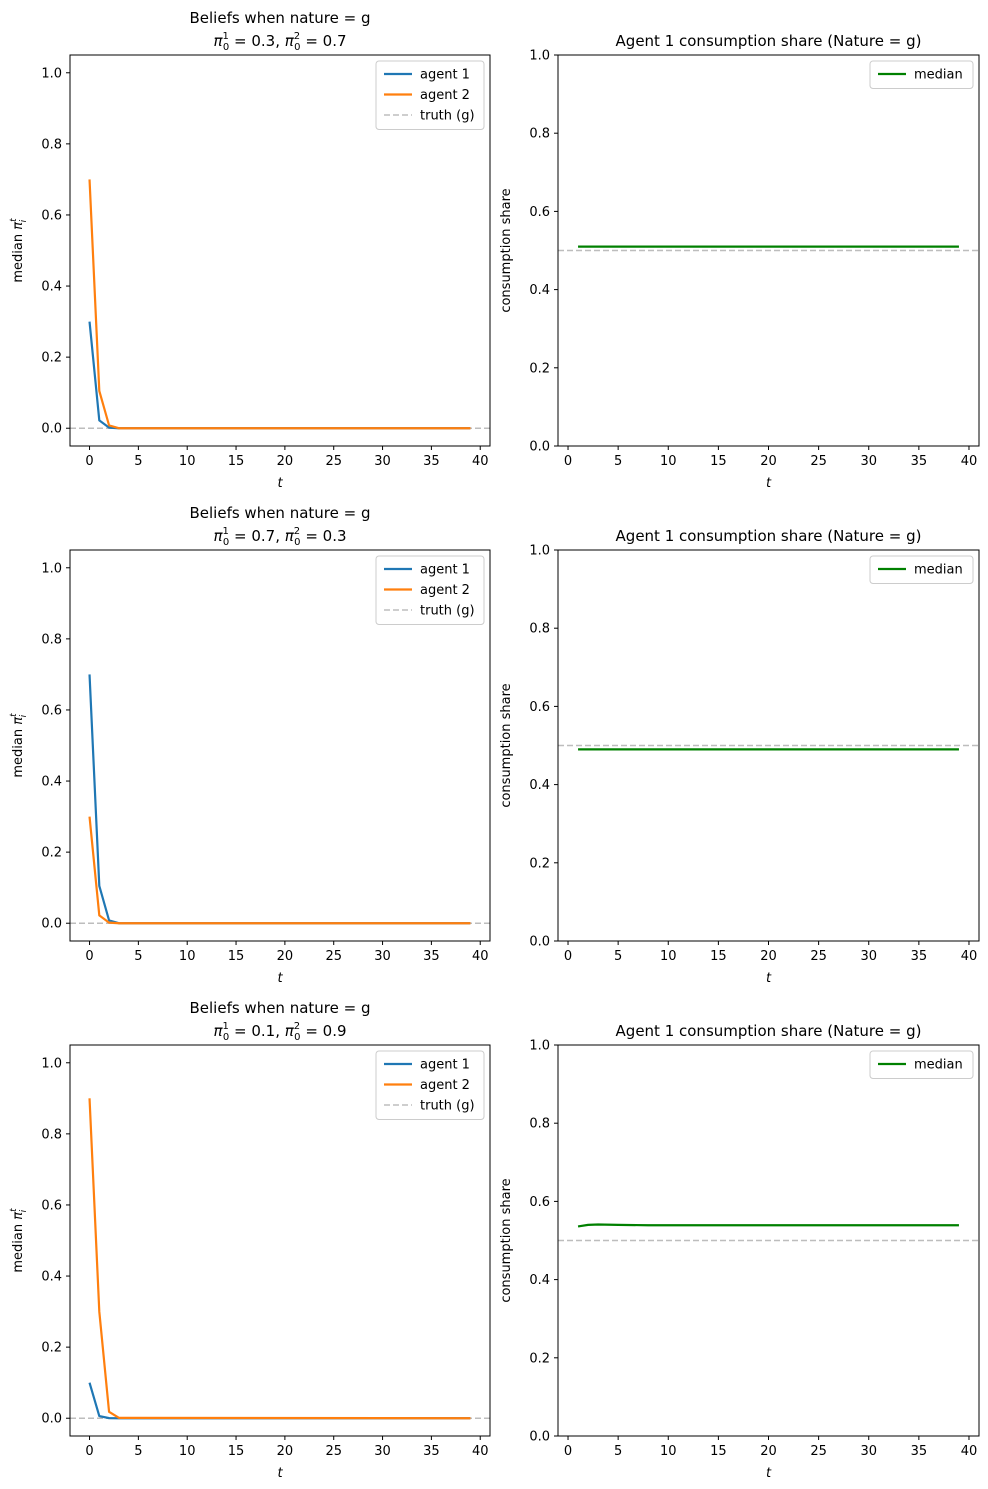 This screenshot has height=1489, width=988. I want to click on chart-subtitle: π1 0 = 0.3, π2 0 = 0.7, so click(279, 42).